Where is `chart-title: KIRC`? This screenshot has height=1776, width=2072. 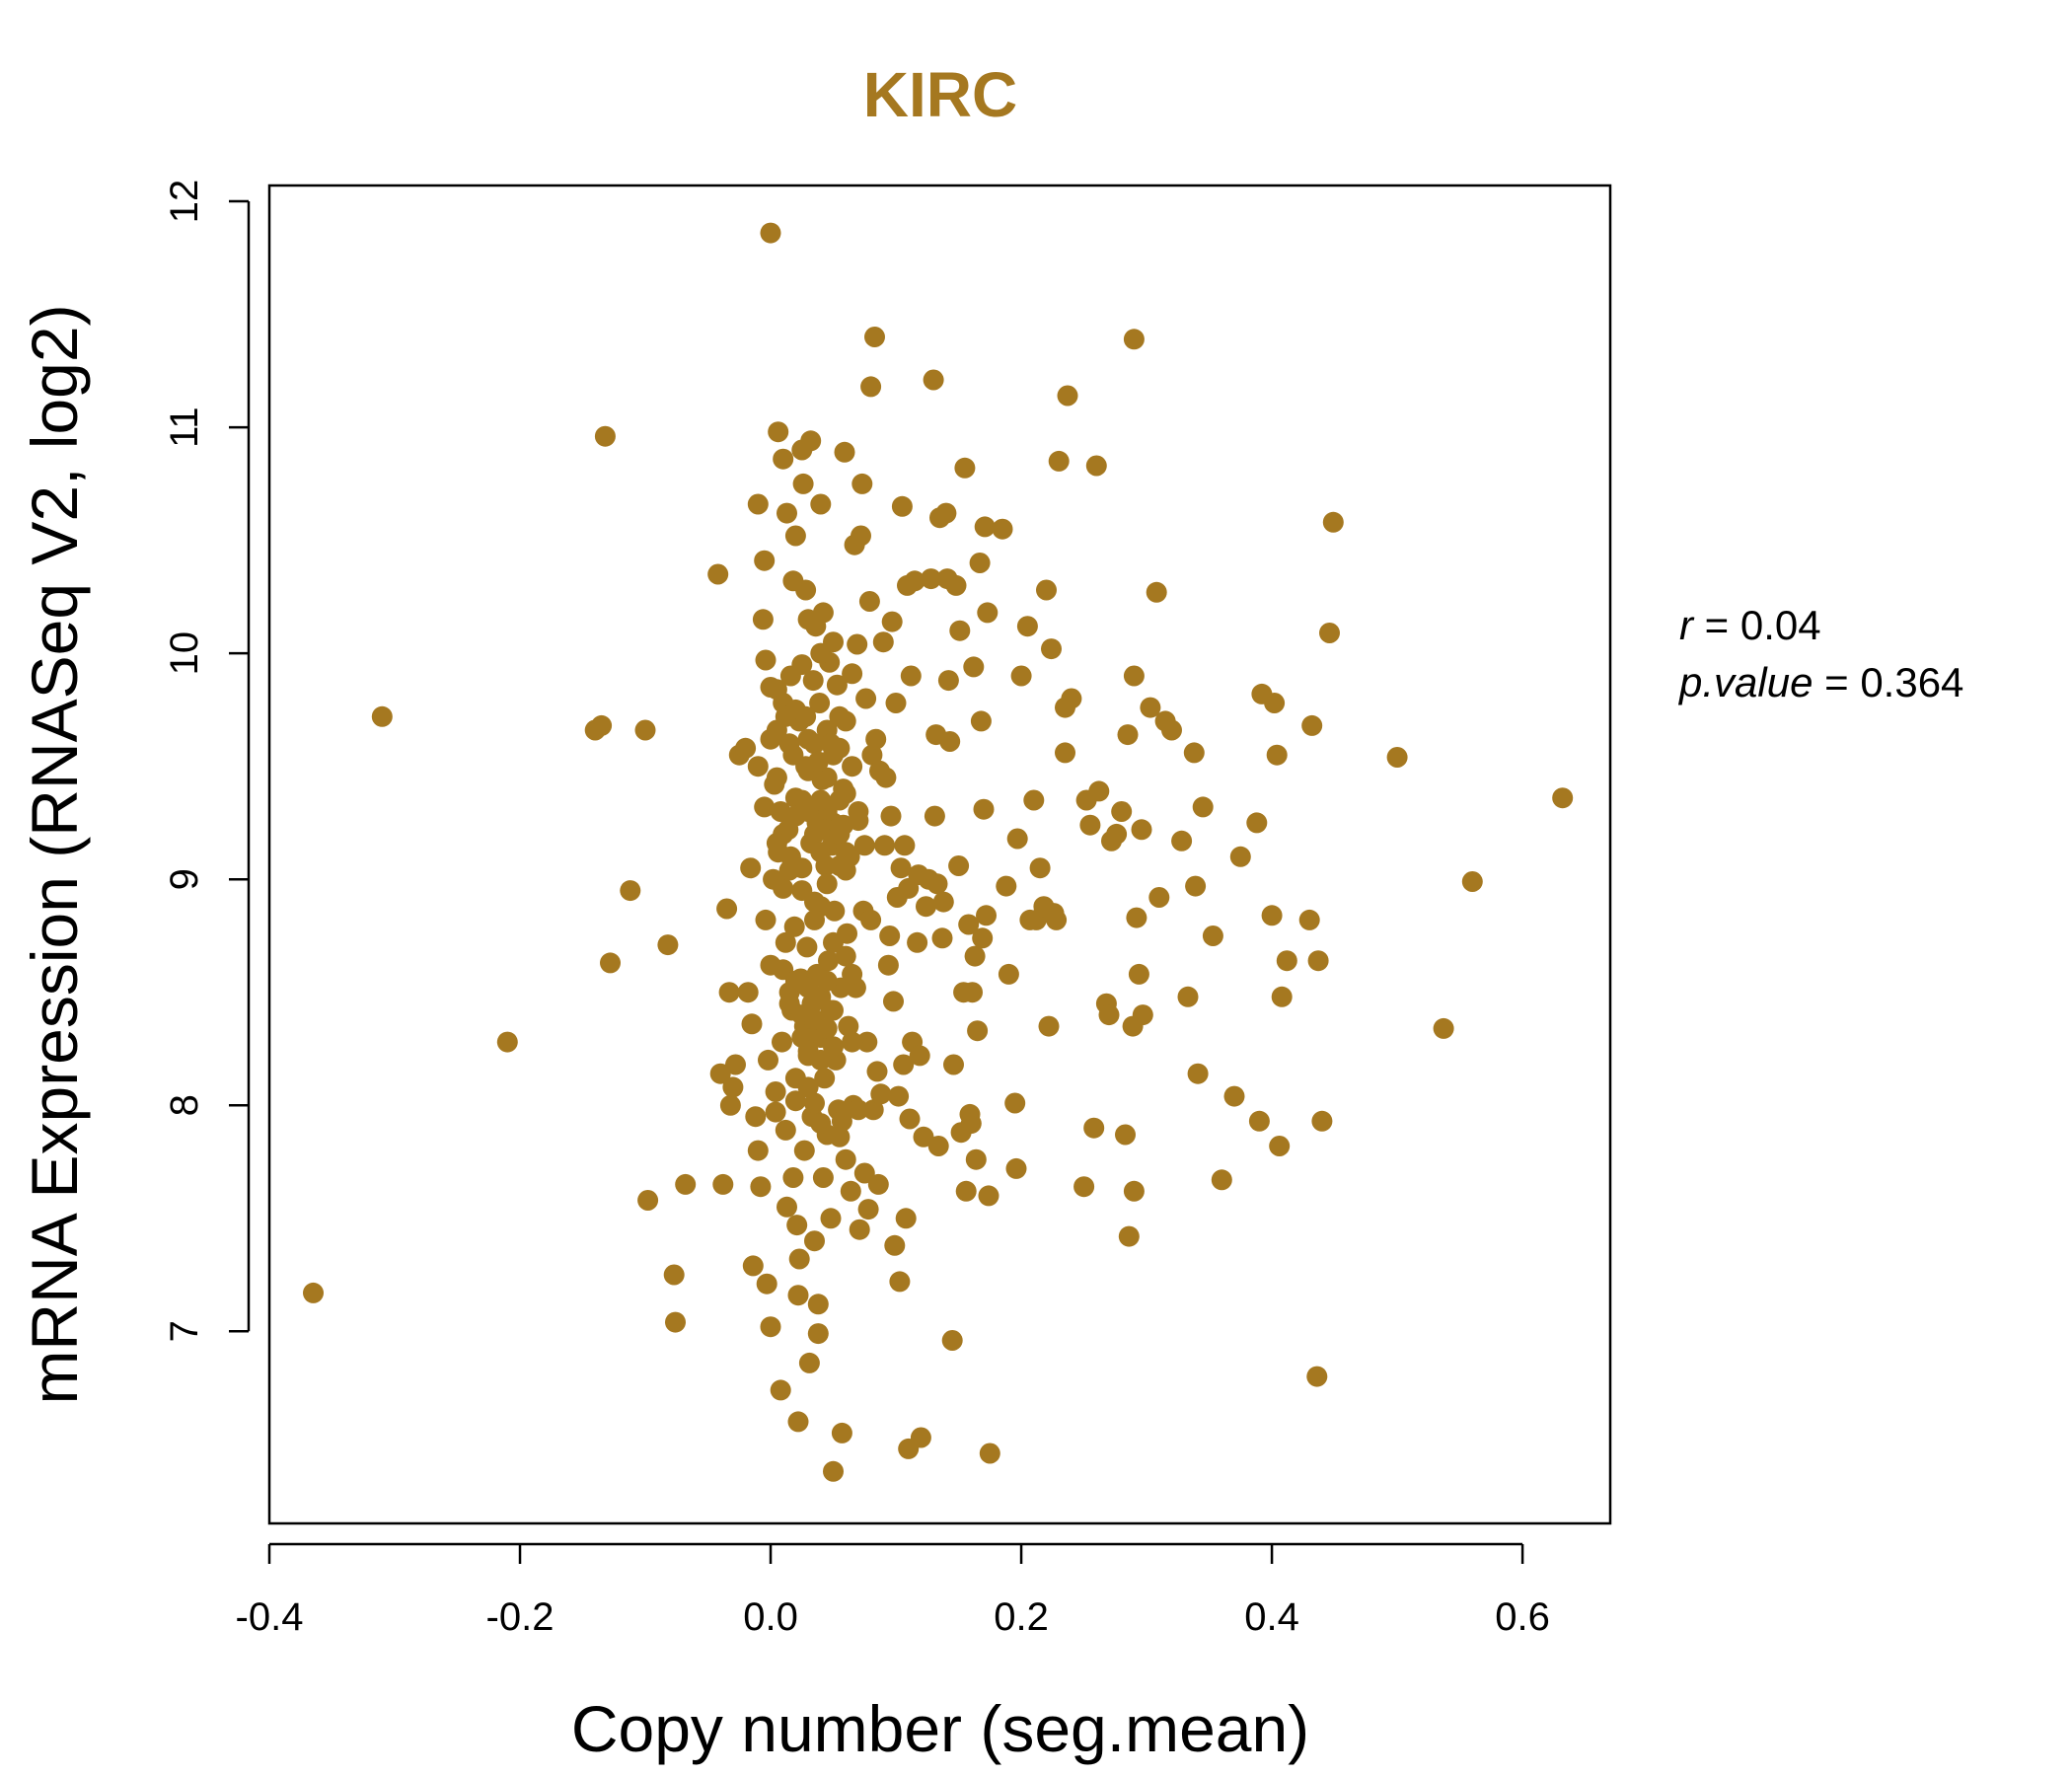
chart-title: KIRC is located at coordinates (940, 94).